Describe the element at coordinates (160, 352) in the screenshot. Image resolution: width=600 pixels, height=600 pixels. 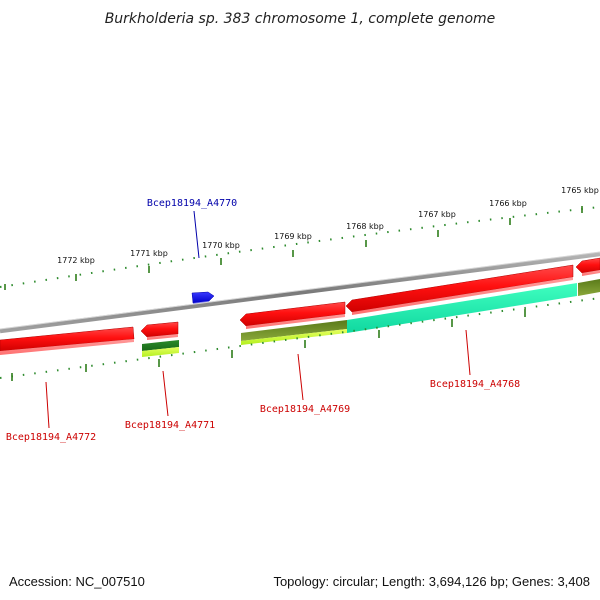
I see `feature-block-lime` at that location.